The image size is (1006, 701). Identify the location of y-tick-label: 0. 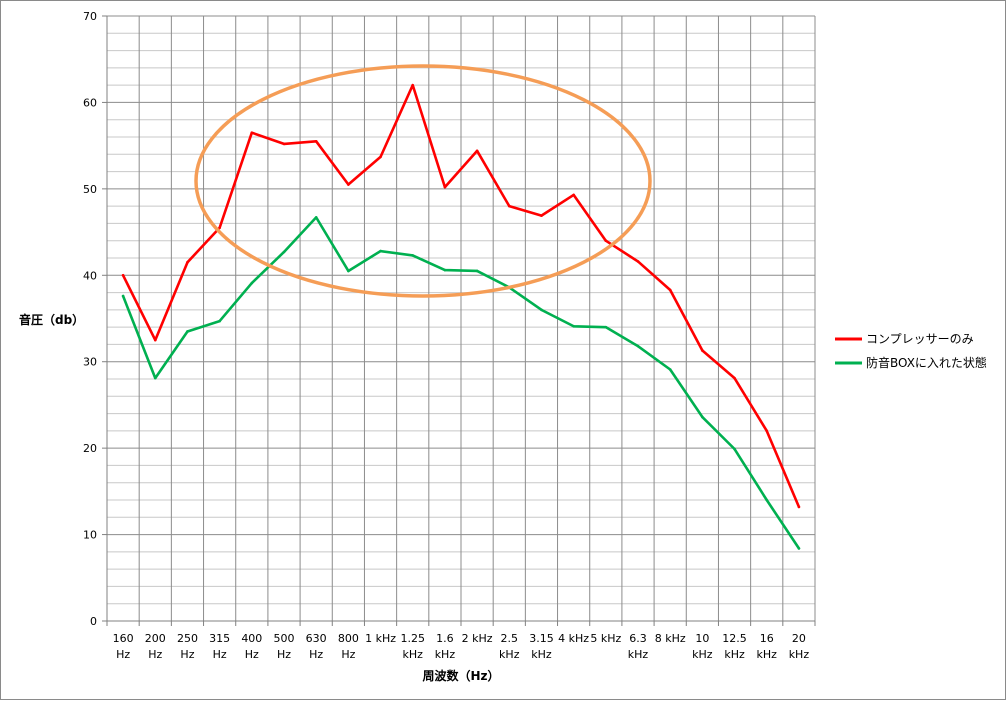
(93, 621).